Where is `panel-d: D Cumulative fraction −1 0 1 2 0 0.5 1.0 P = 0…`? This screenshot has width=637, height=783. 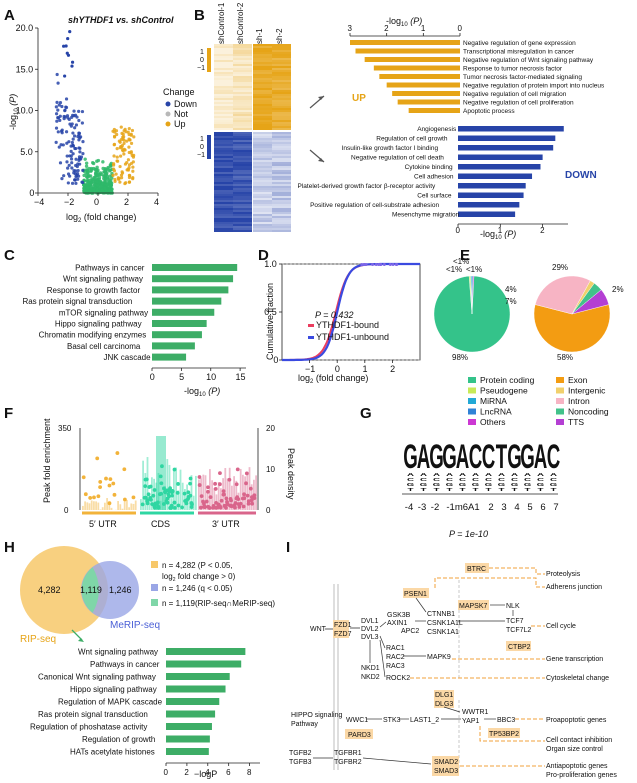 panel-d: D Cumulative fraction −1 0 1 2 0 0.5 1.0 P = 0… is located at coordinates (339, 316).